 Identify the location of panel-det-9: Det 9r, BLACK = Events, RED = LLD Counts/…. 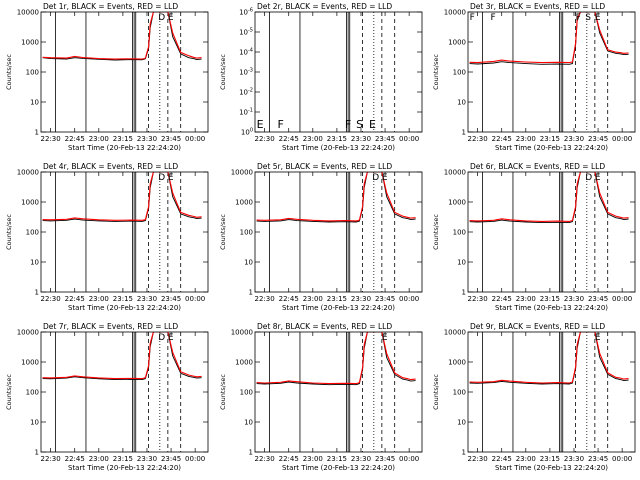
(534, 397).